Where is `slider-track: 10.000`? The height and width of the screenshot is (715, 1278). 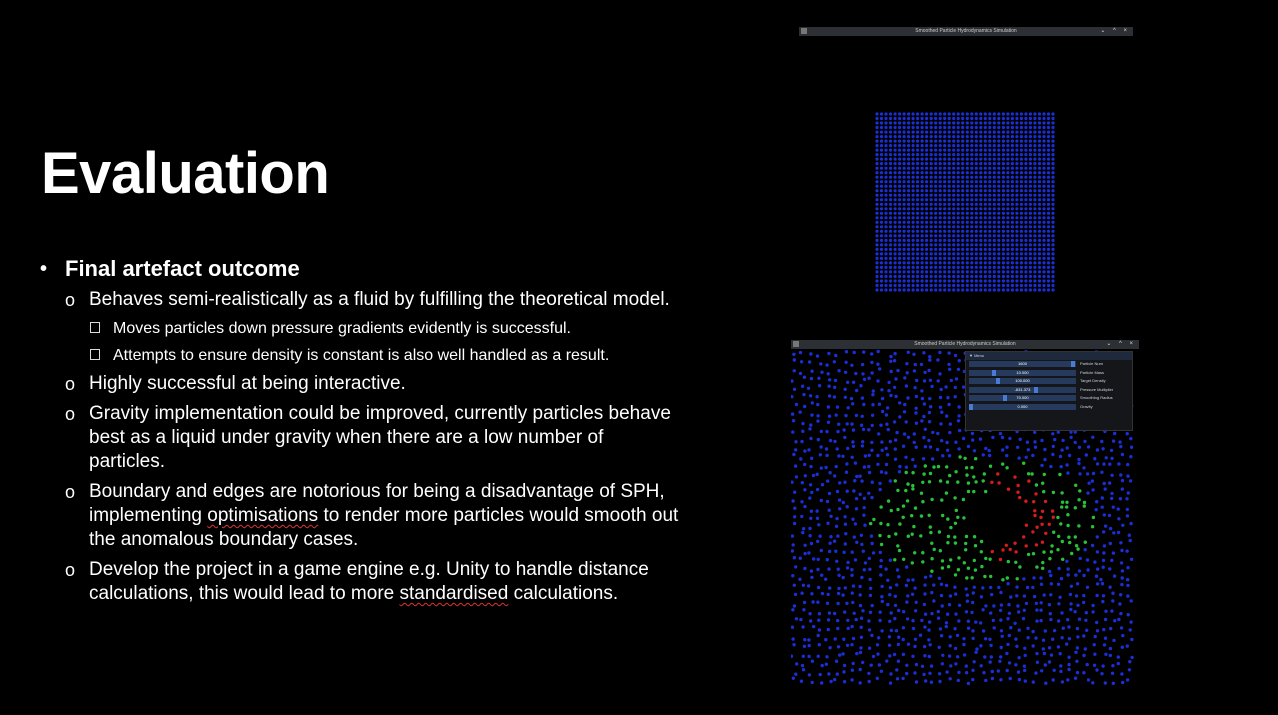
slider-track: 10.000 is located at coordinates (1022, 372).